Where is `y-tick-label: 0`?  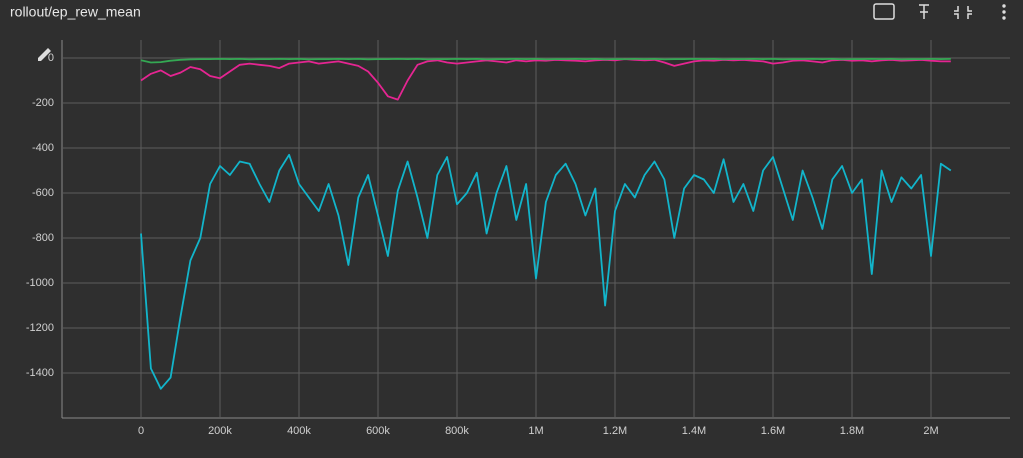
y-tick-label: 0 is located at coordinates (51, 58).